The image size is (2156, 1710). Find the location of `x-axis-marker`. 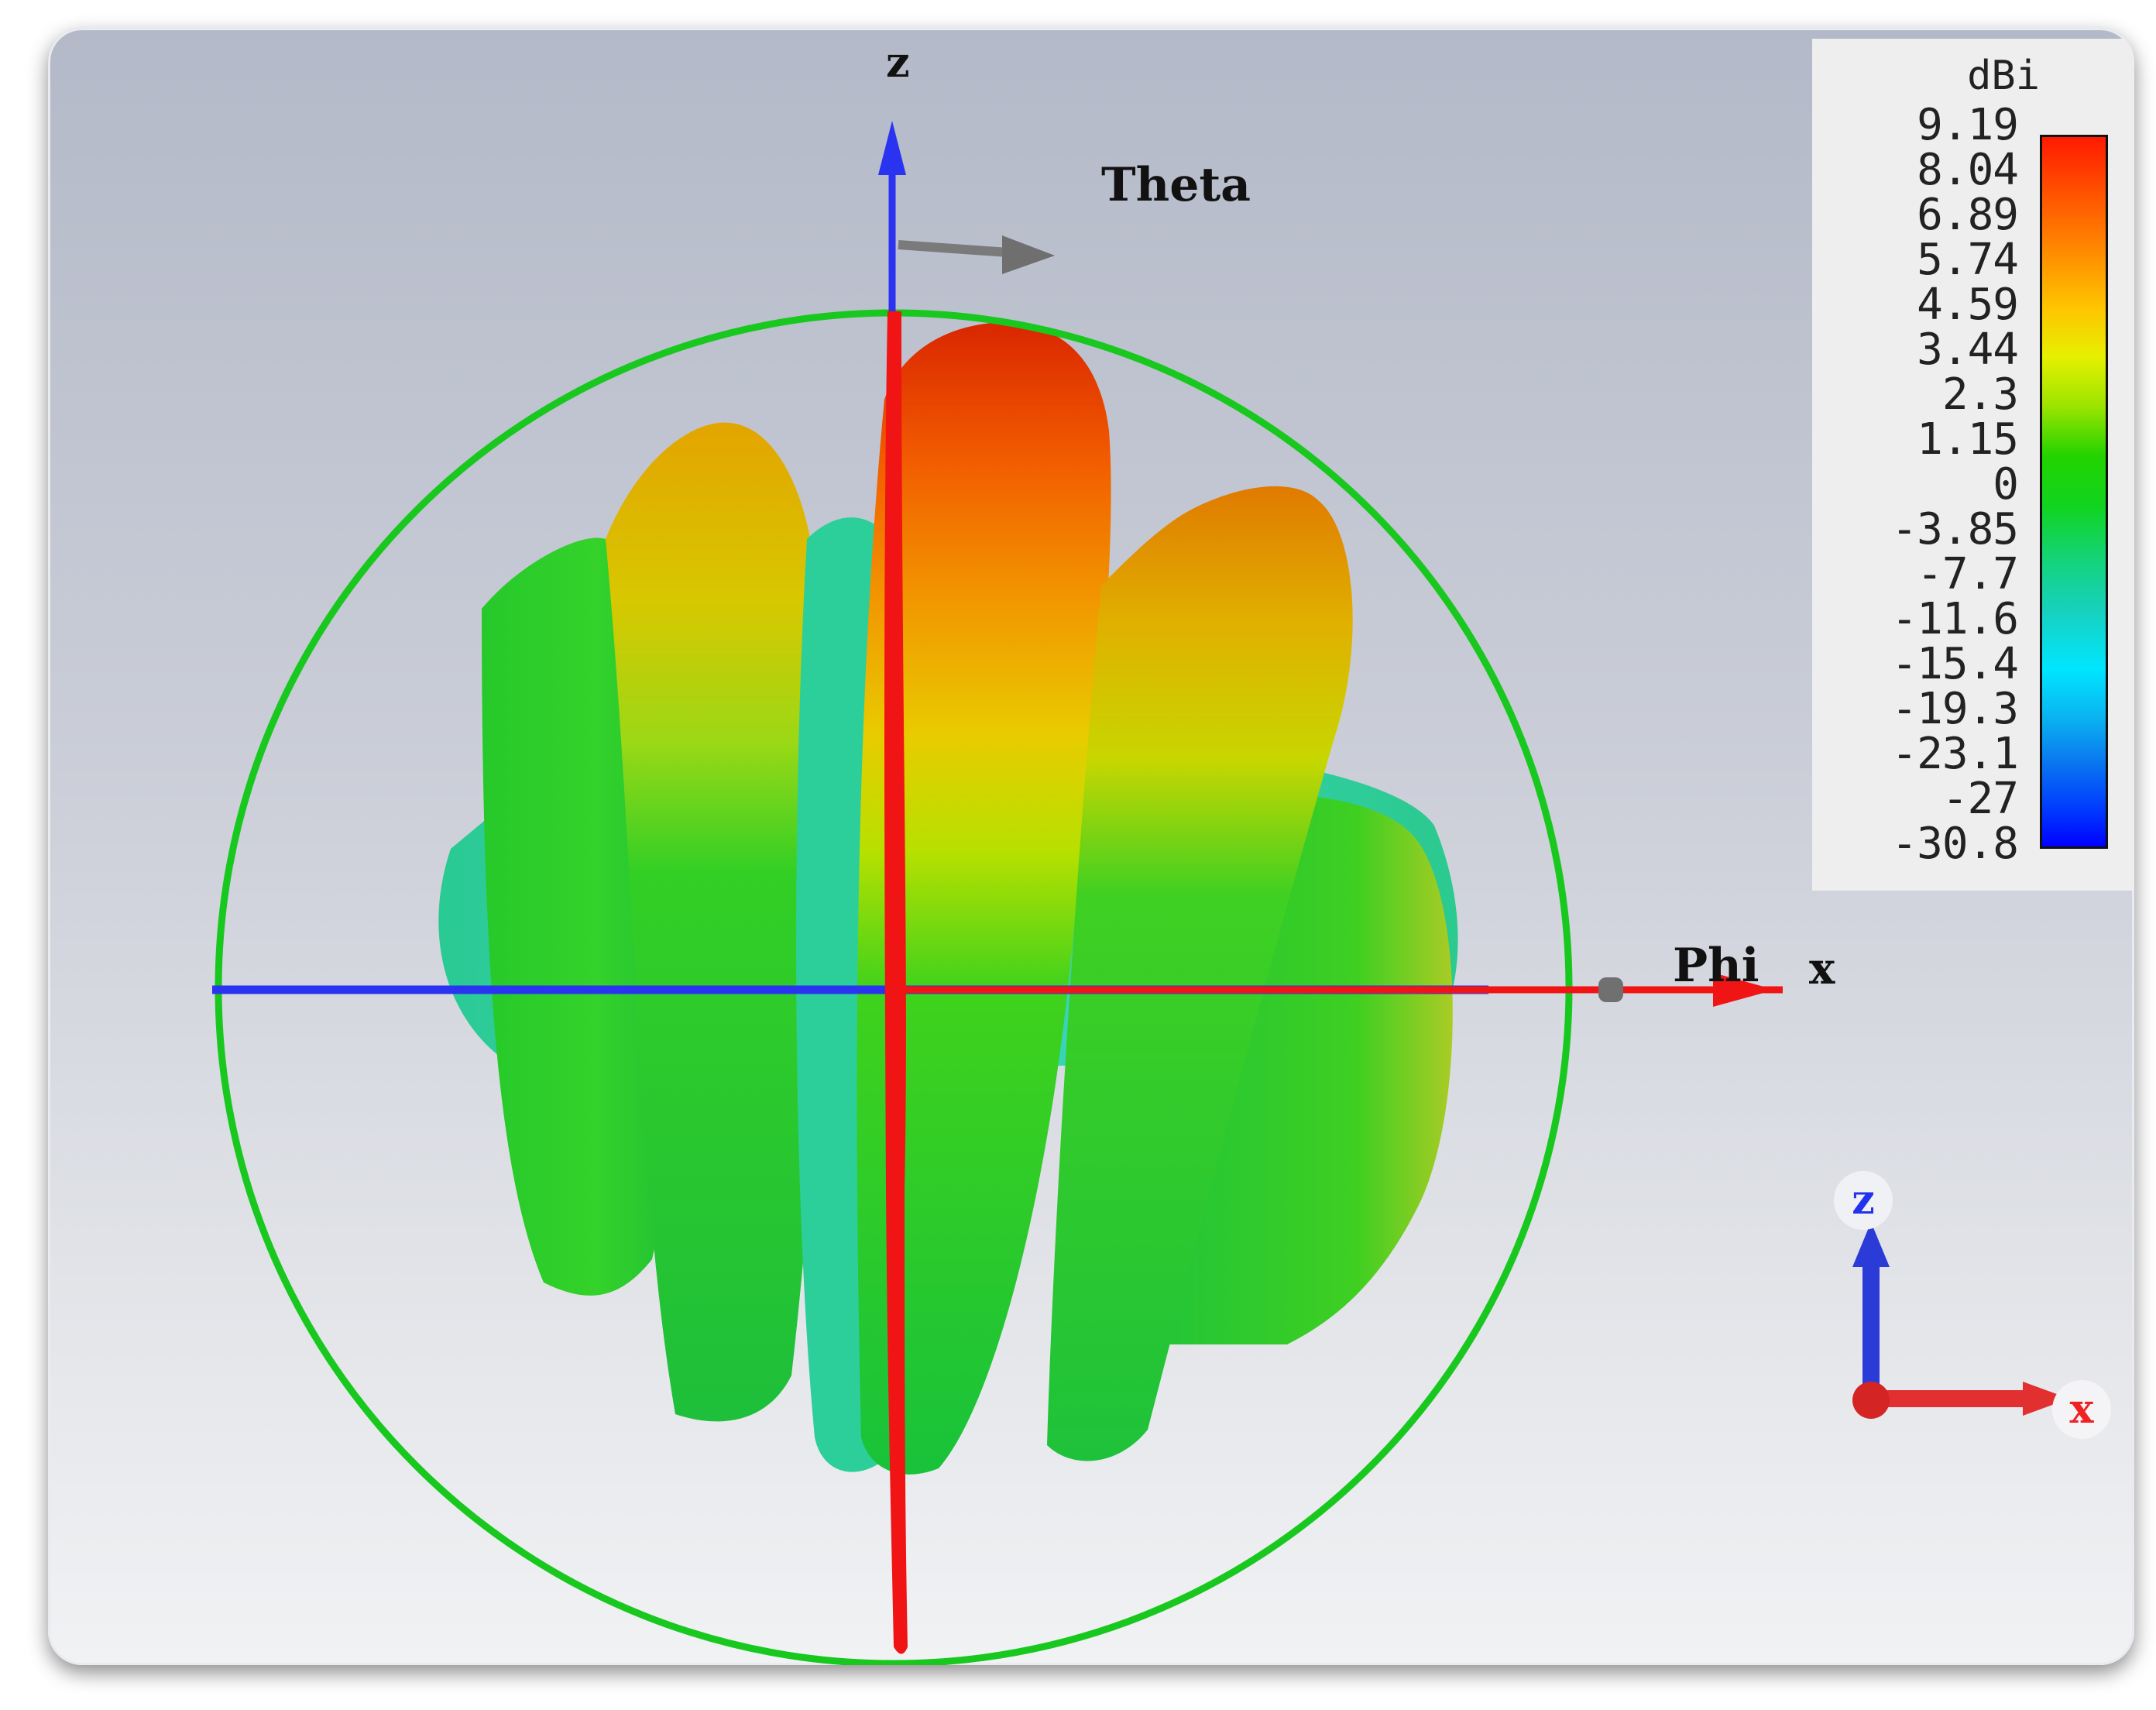

x-axis-marker is located at coordinates (1611, 990).